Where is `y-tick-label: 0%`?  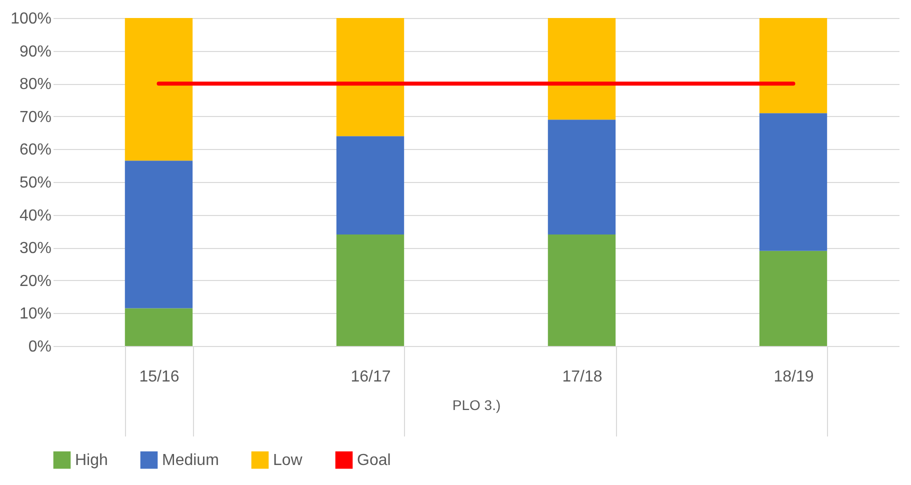 y-tick-label: 0% is located at coordinates (40, 347).